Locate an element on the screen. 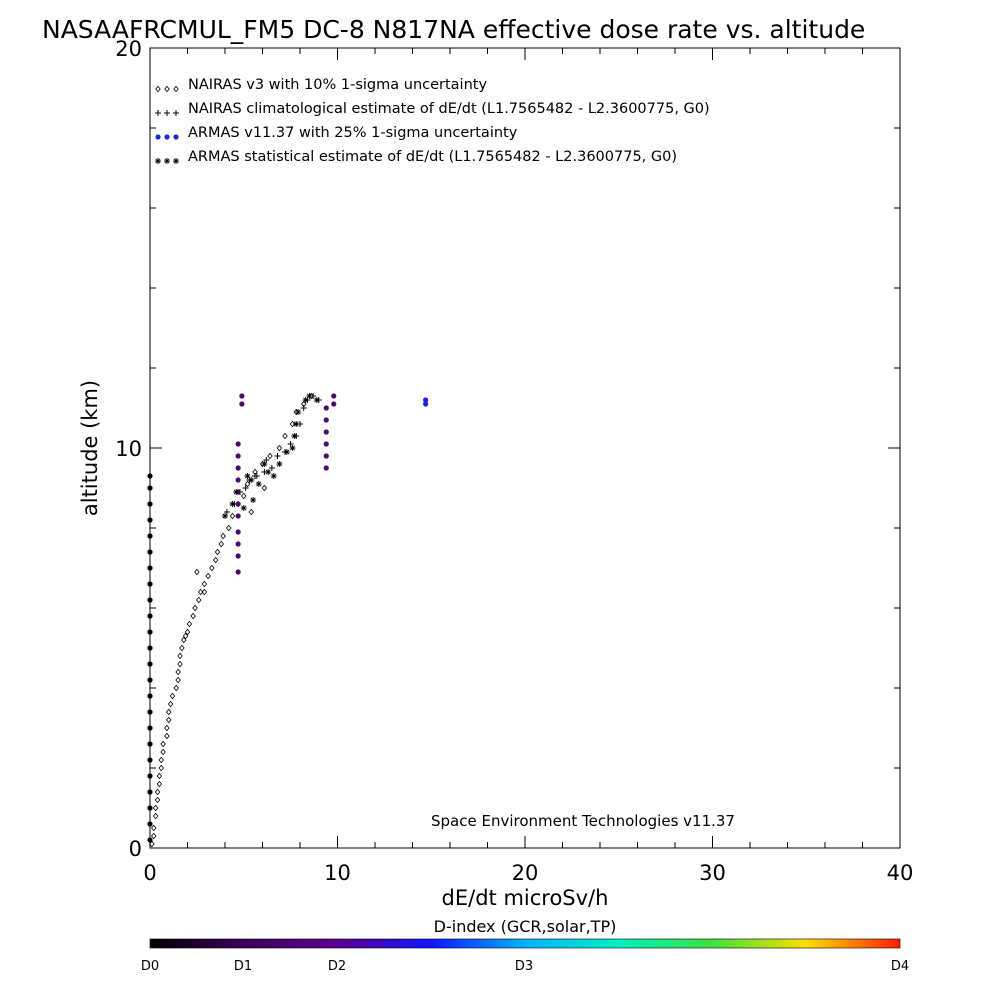  x-tick-labels: 0 10 20 30 40 is located at coordinates (528, 873).